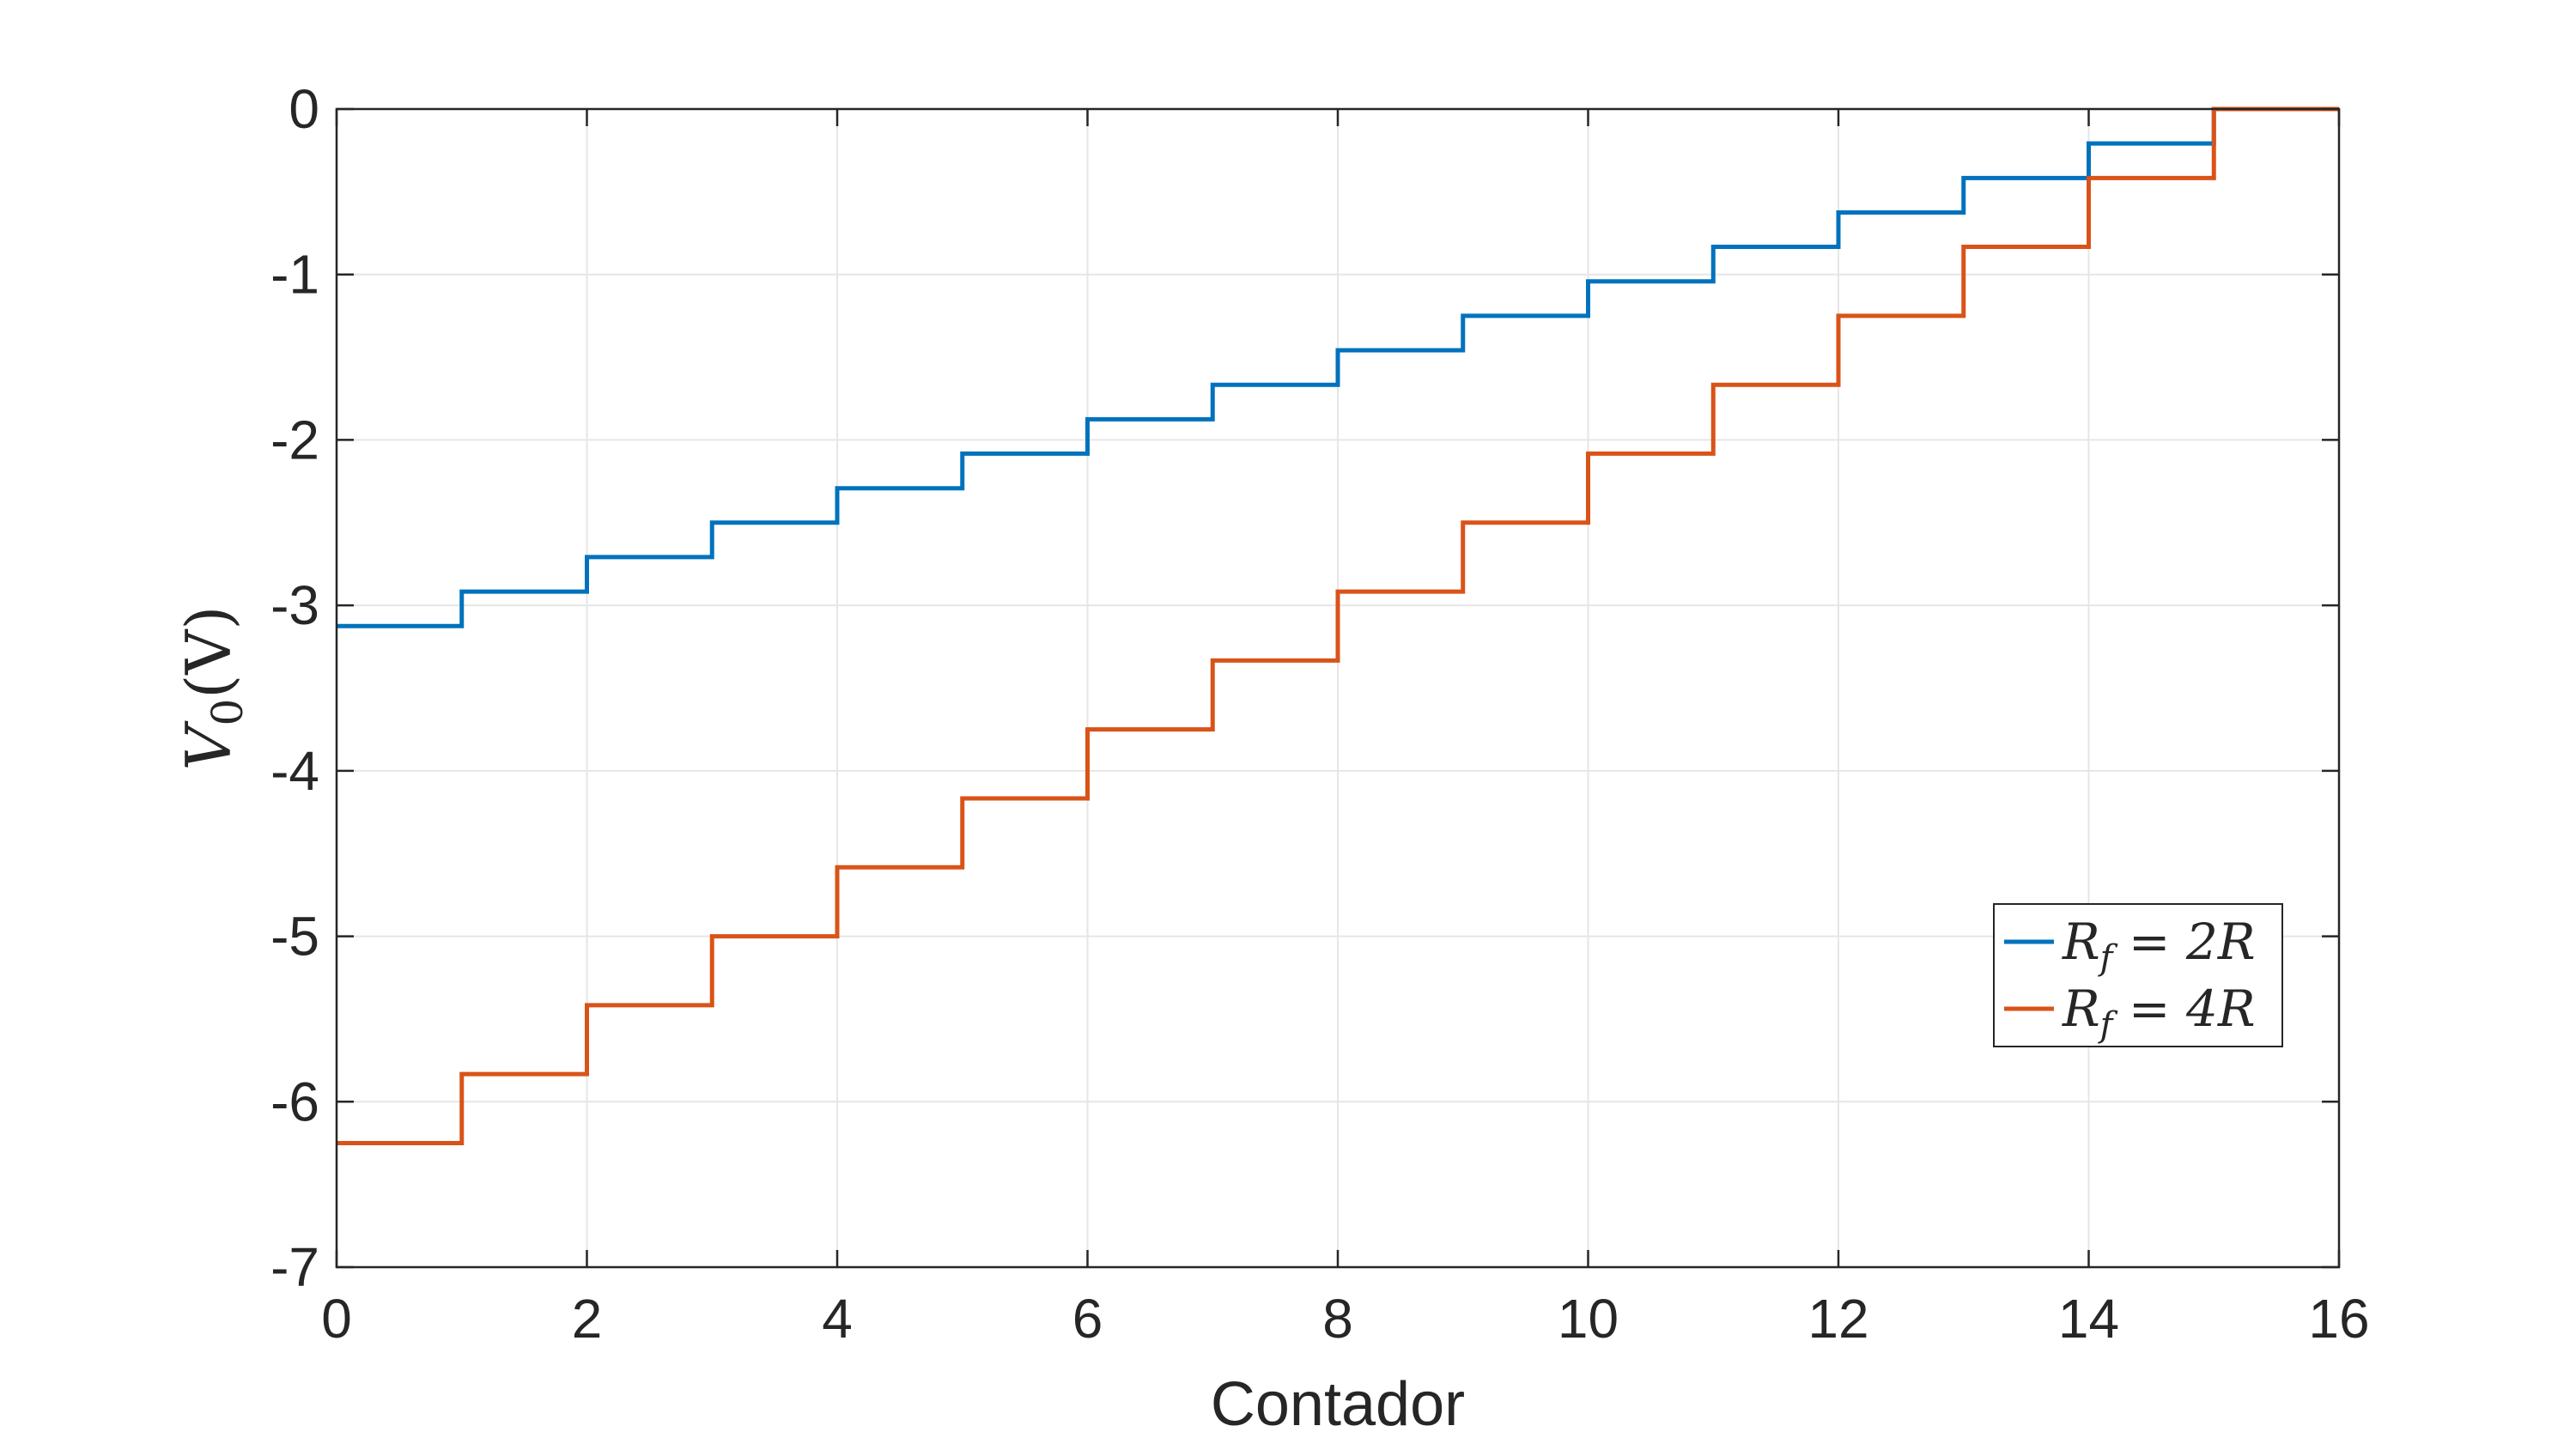 This screenshot has height=1438, width=2576. Describe the element at coordinates (1338, 1319) in the screenshot. I see `x-tick-label: 8` at that location.